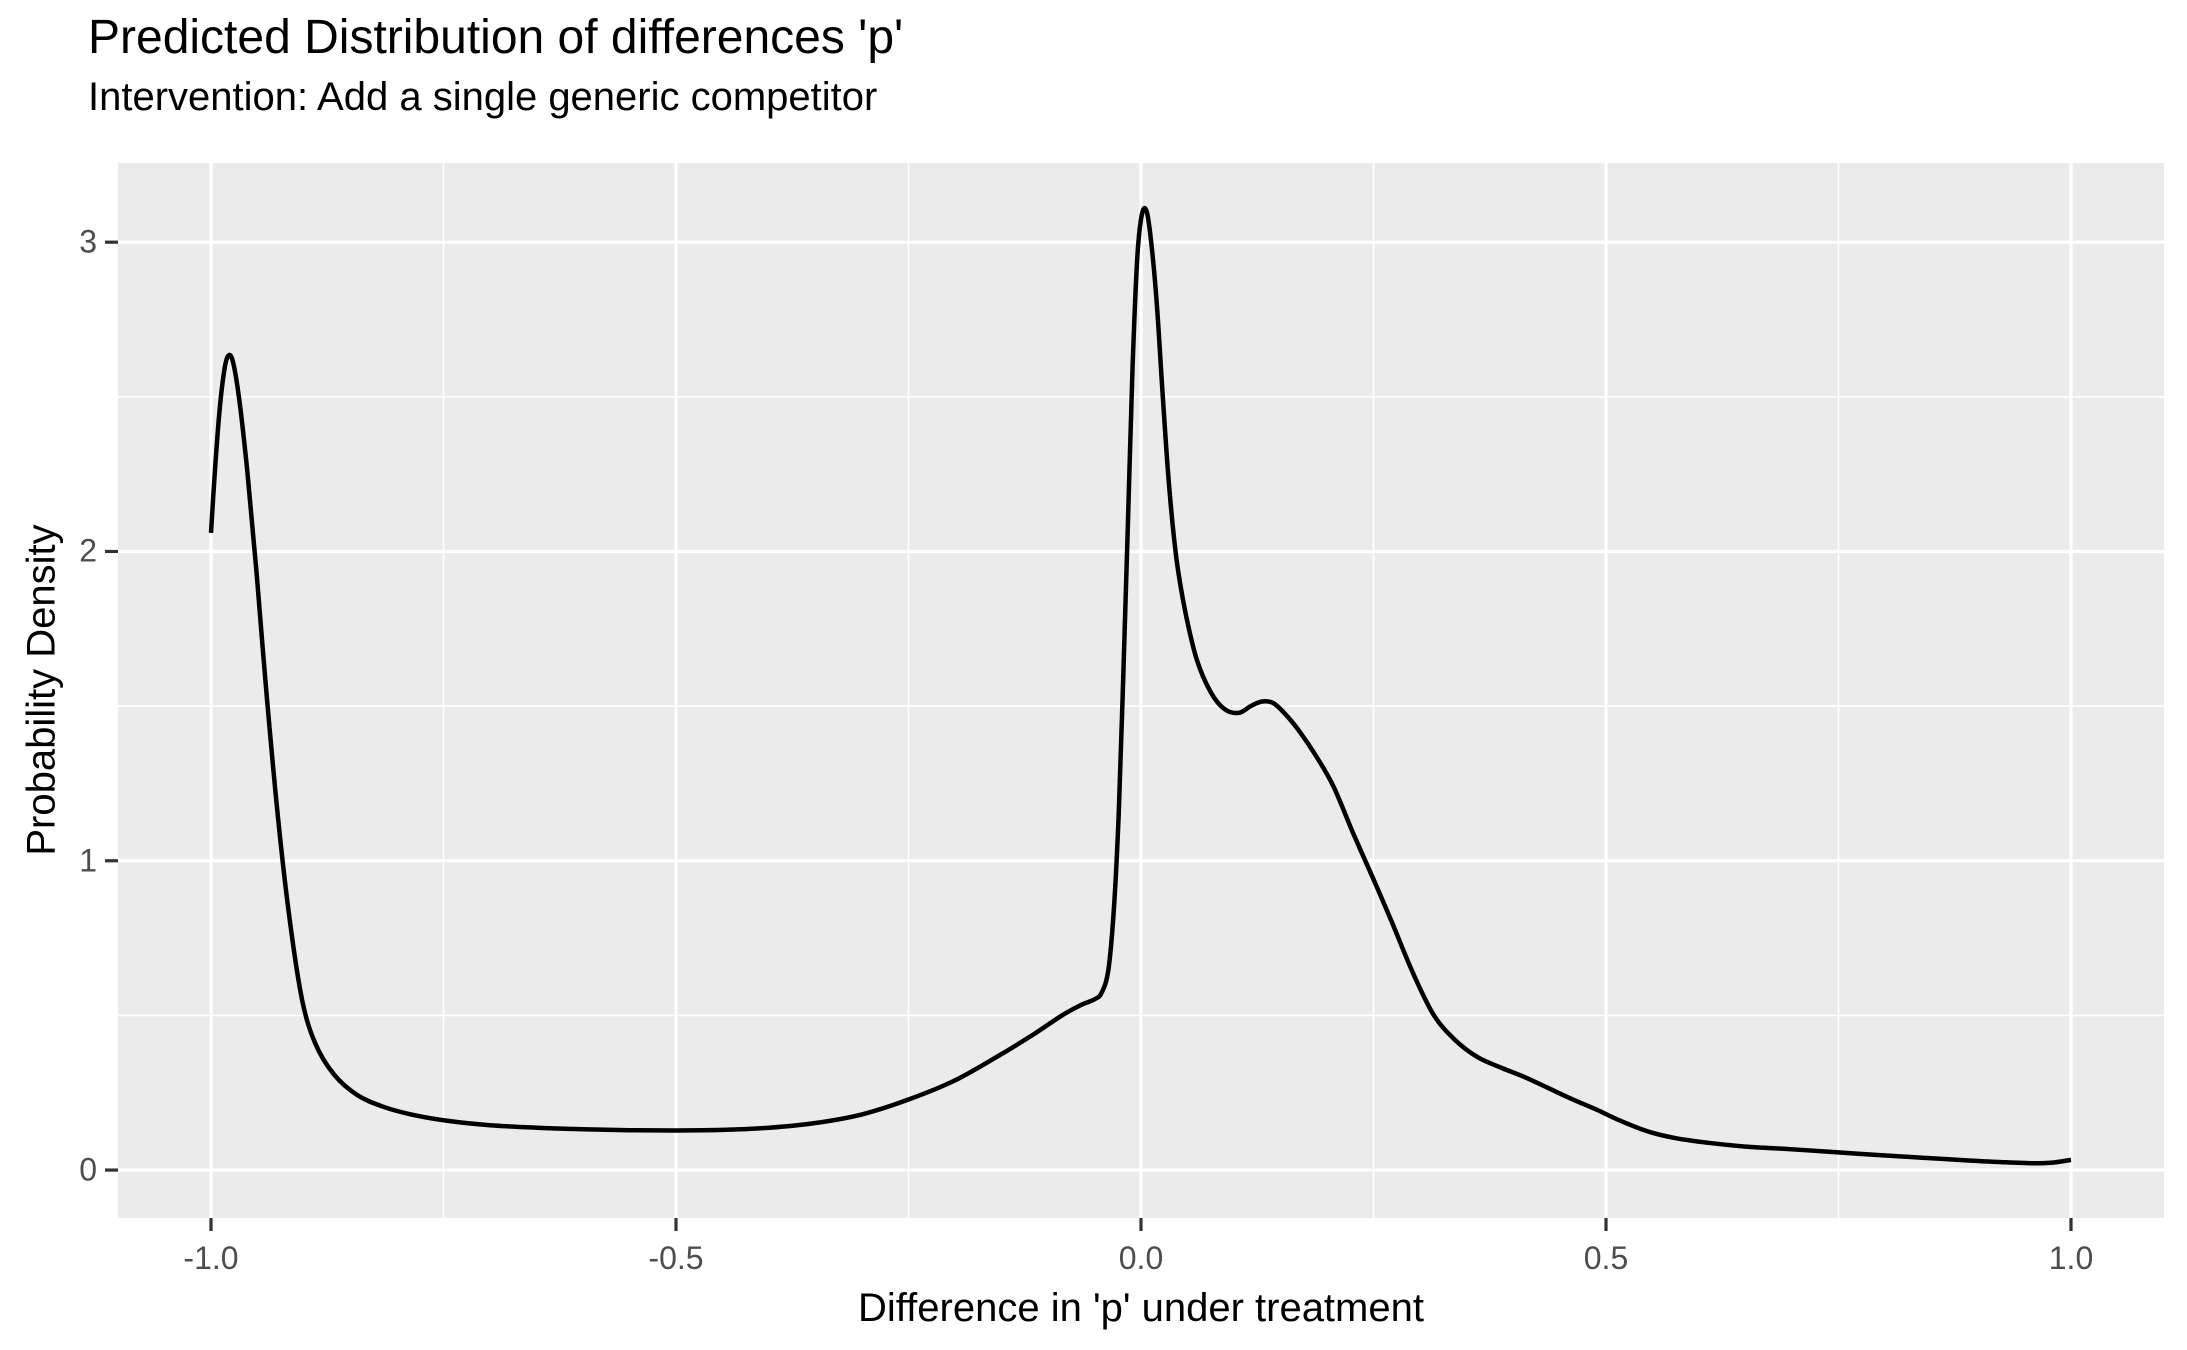 This screenshot has height=1350, width=2187. Describe the element at coordinates (1141, 1308) in the screenshot. I see `x-axis-title: Difference in 'p' under treatment` at that location.